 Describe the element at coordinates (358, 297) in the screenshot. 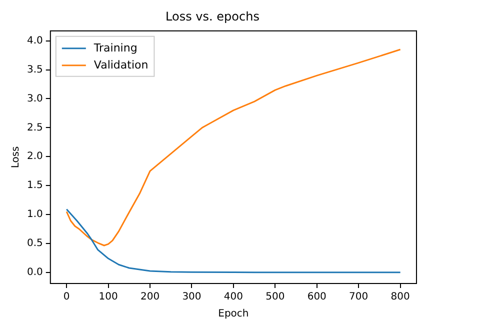

I see `x-tick-label: 700` at that location.